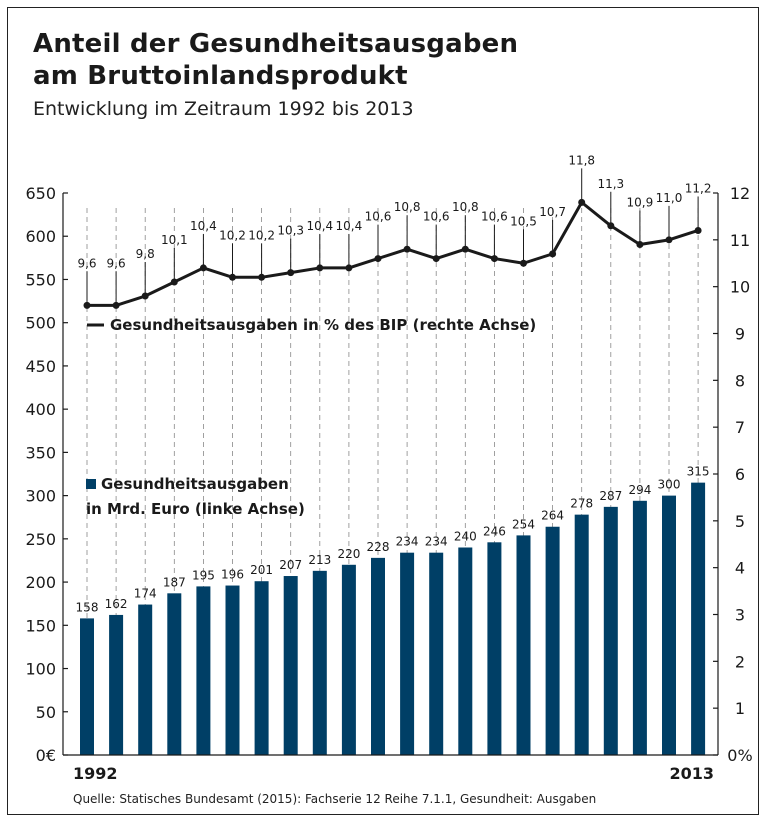 The image size is (769, 822). What do you see at coordinates (40, 279) in the screenshot?
I see `left-tick-label: 550` at bounding box center [40, 279].